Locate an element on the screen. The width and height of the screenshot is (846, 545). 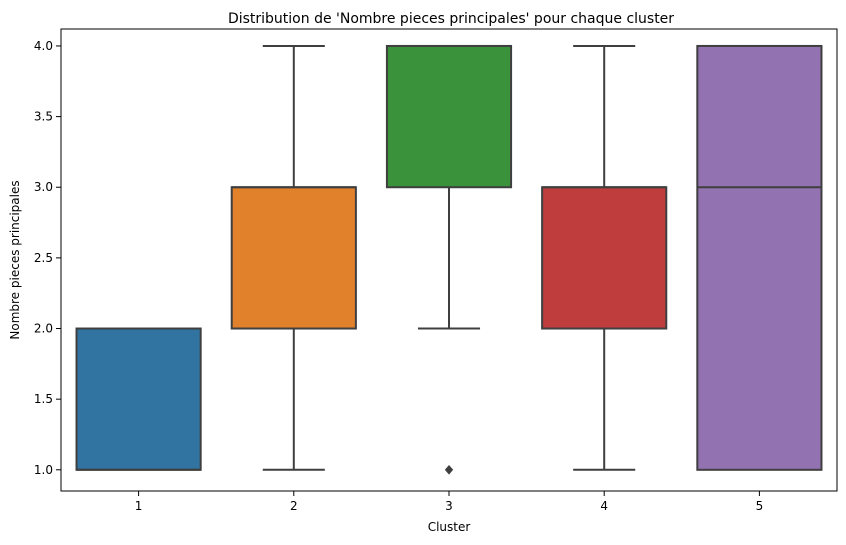
y-tick-label: 3.0 is located at coordinates (43, 187).